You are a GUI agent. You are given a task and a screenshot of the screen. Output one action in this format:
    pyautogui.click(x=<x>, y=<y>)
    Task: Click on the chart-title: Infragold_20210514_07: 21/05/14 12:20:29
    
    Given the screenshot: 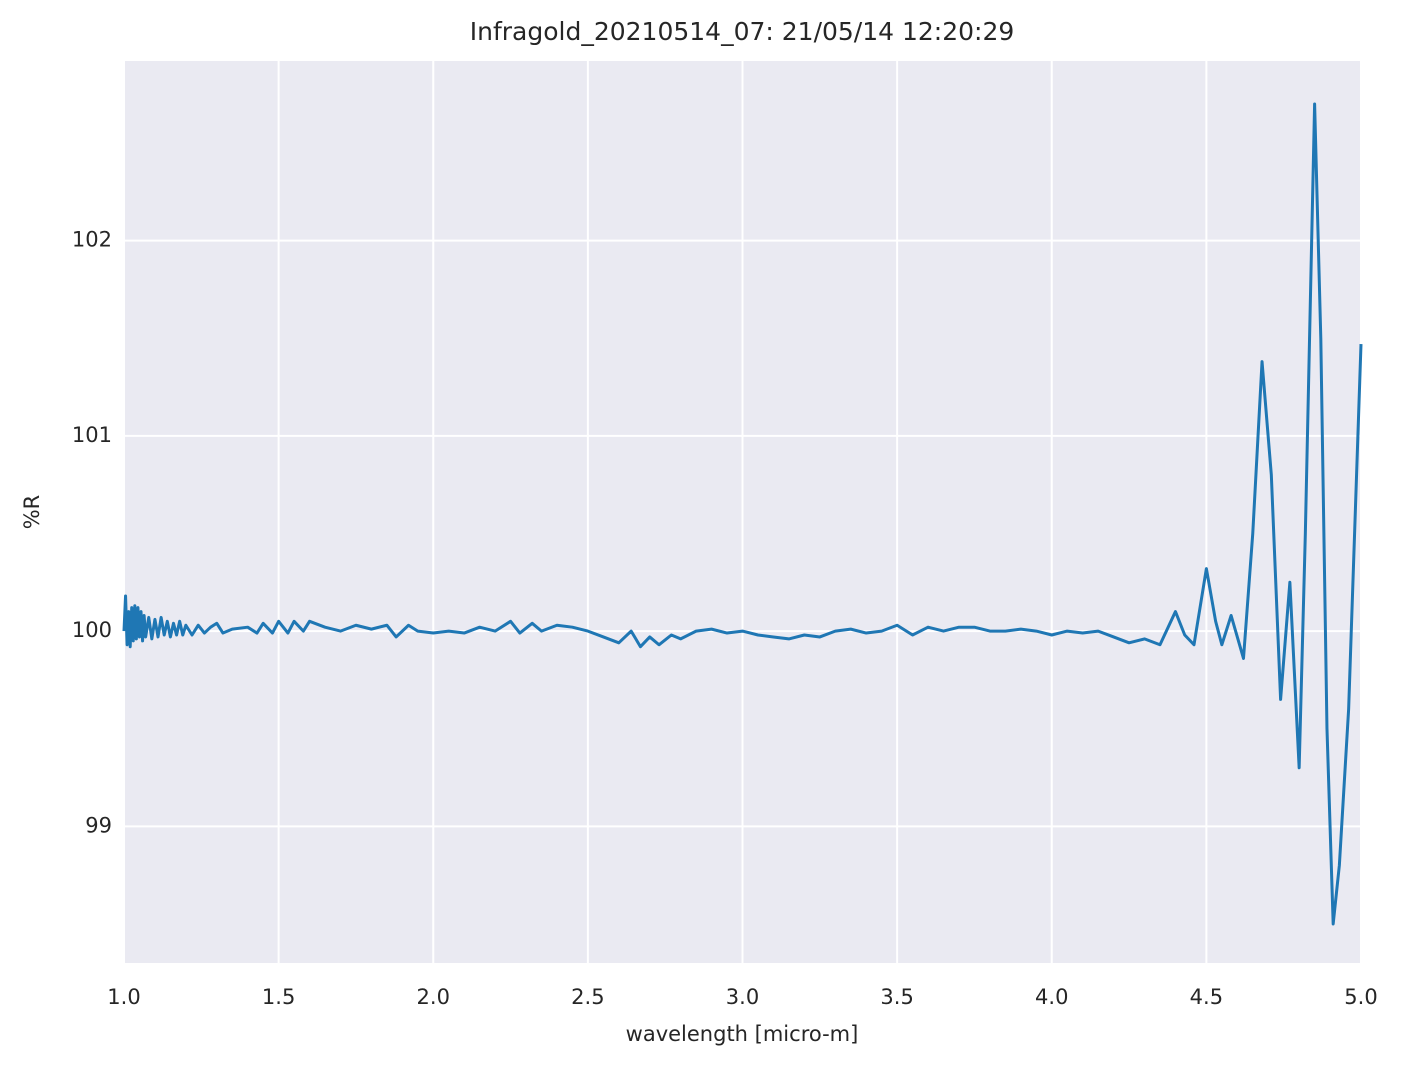 What is the action you would take?
    pyautogui.click(x=742, y=31)
    